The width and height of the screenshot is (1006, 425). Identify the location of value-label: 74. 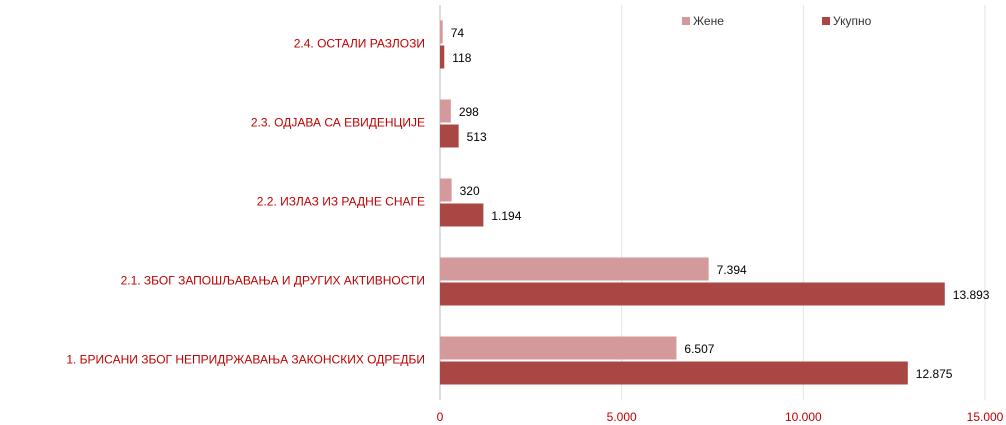
(458, 33).